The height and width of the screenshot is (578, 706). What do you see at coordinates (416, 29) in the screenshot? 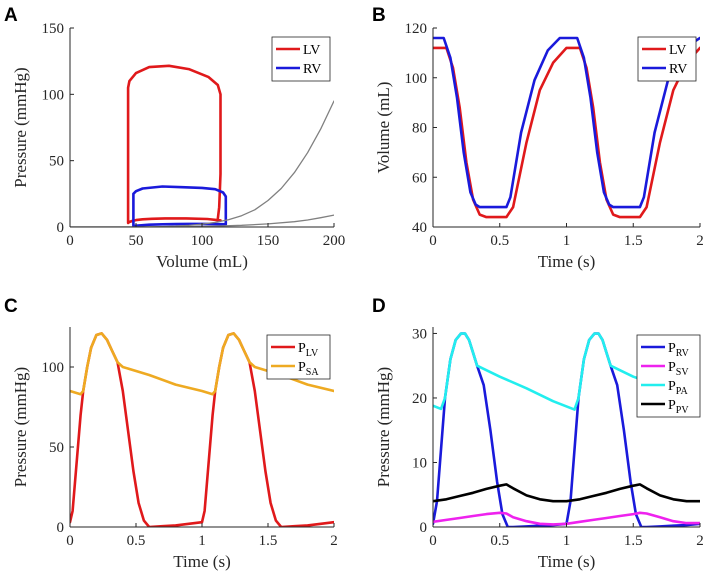
I see `y-tick-label: 120` at bounding box center [416, 29].